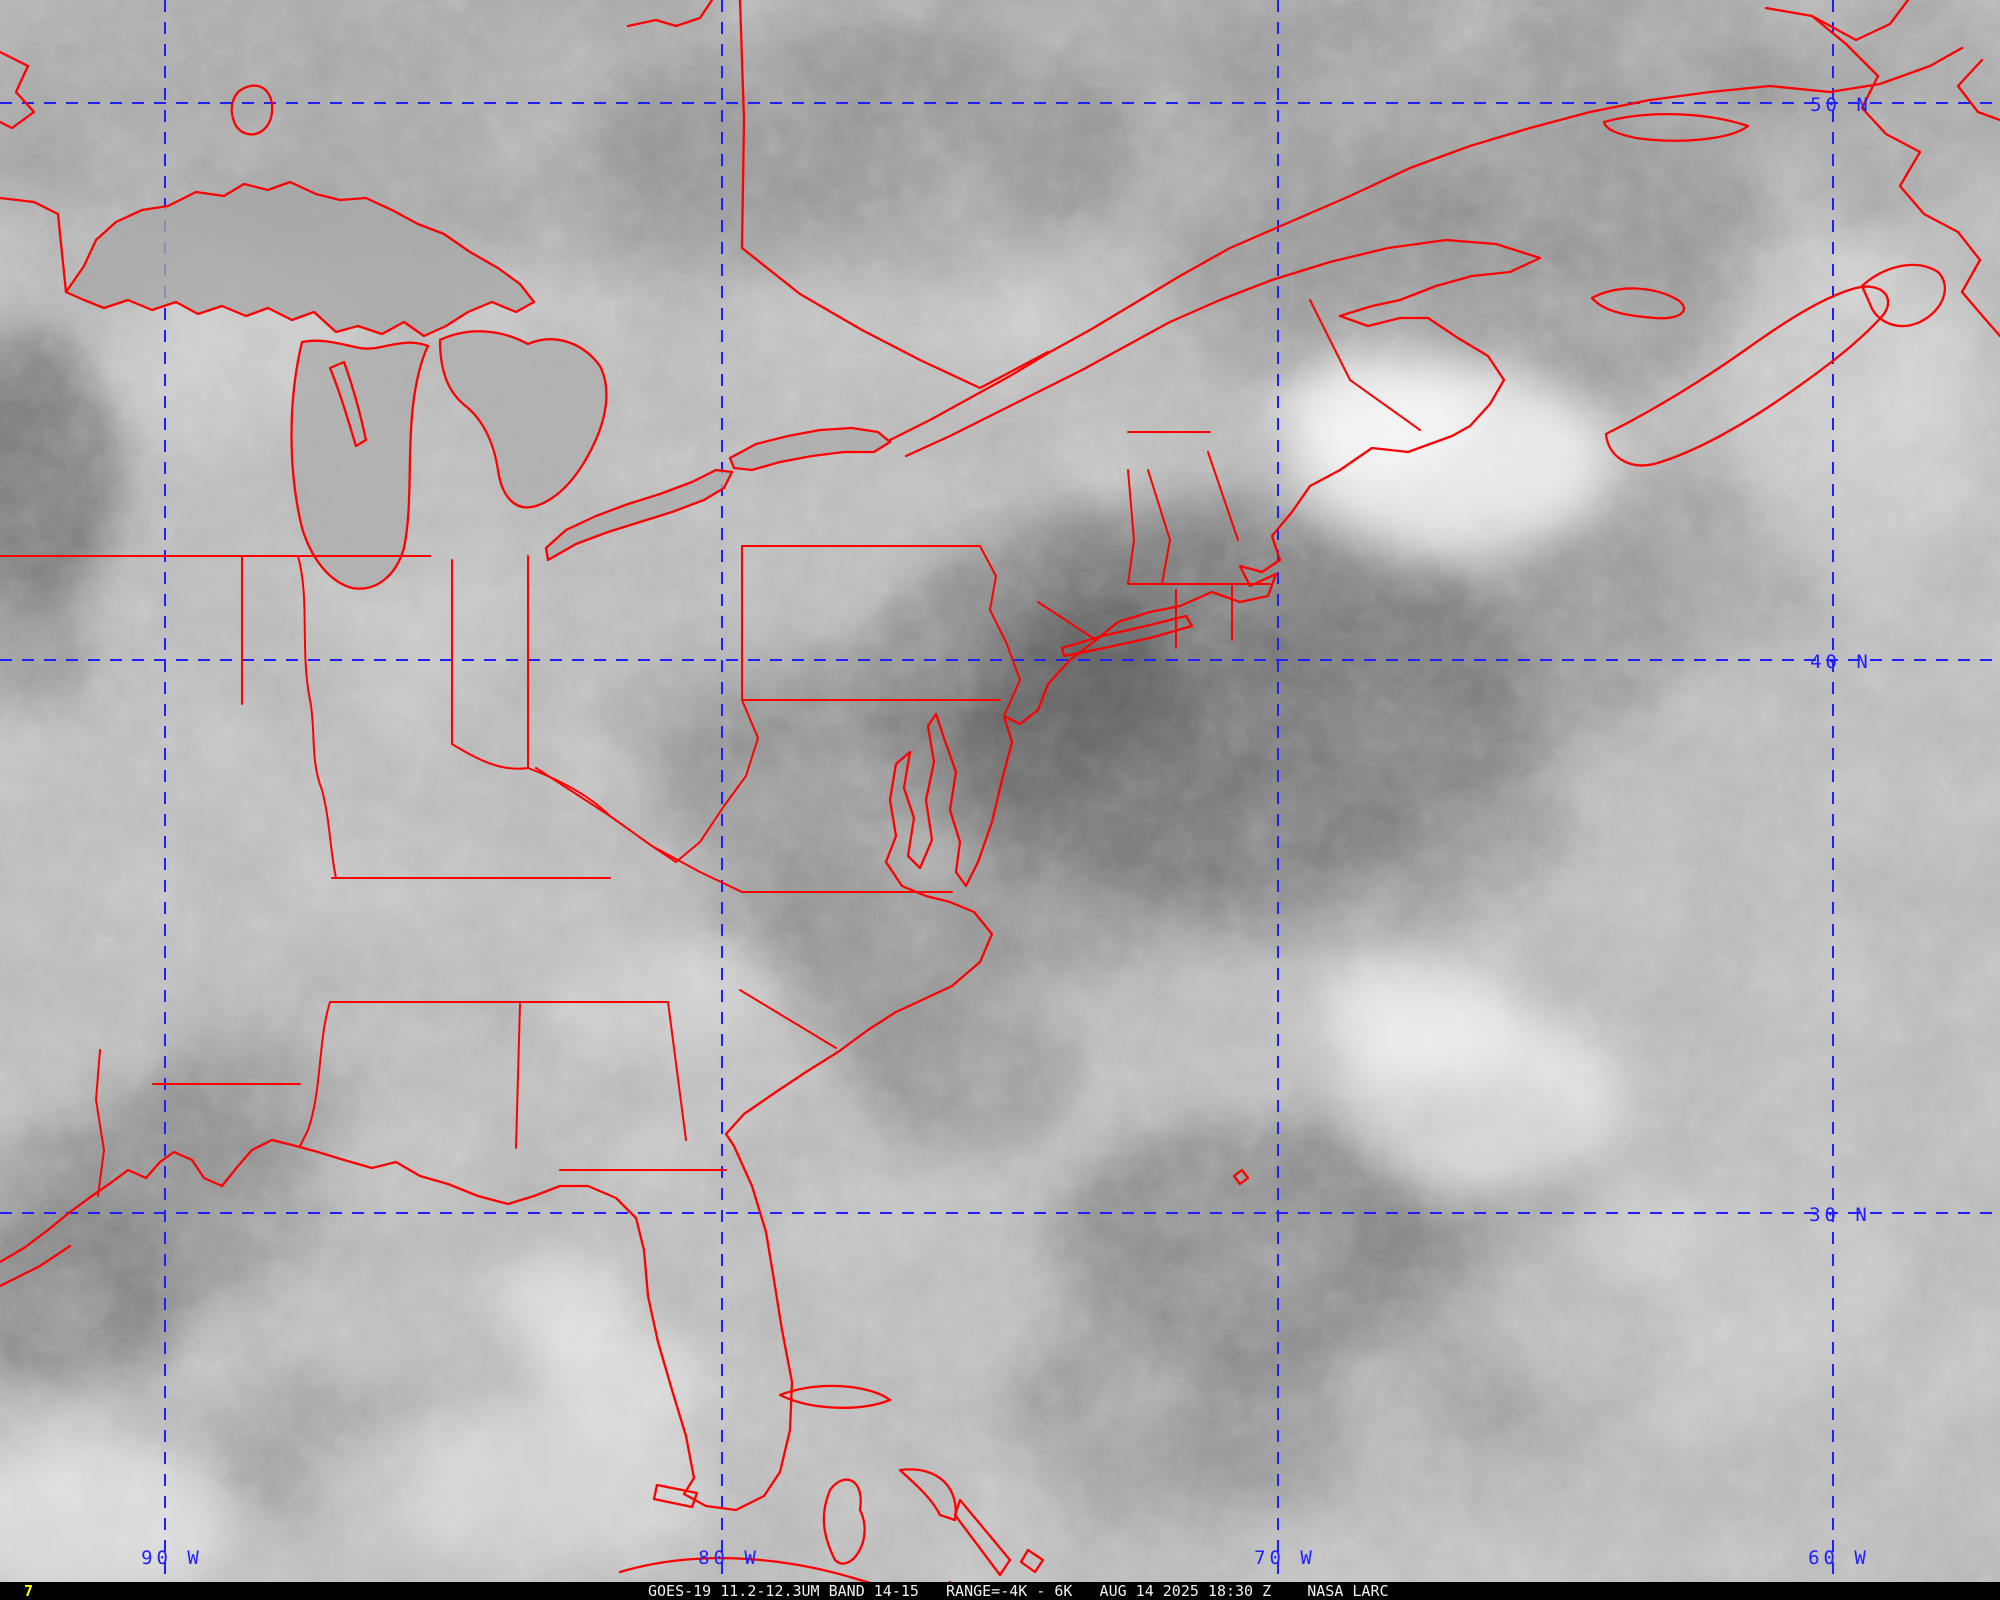 The width and height of the screenshot is (2000, 1600). Describe the element at coordinates (1131, 527) in the screenshot. I see `border-ny-vt` at that location.